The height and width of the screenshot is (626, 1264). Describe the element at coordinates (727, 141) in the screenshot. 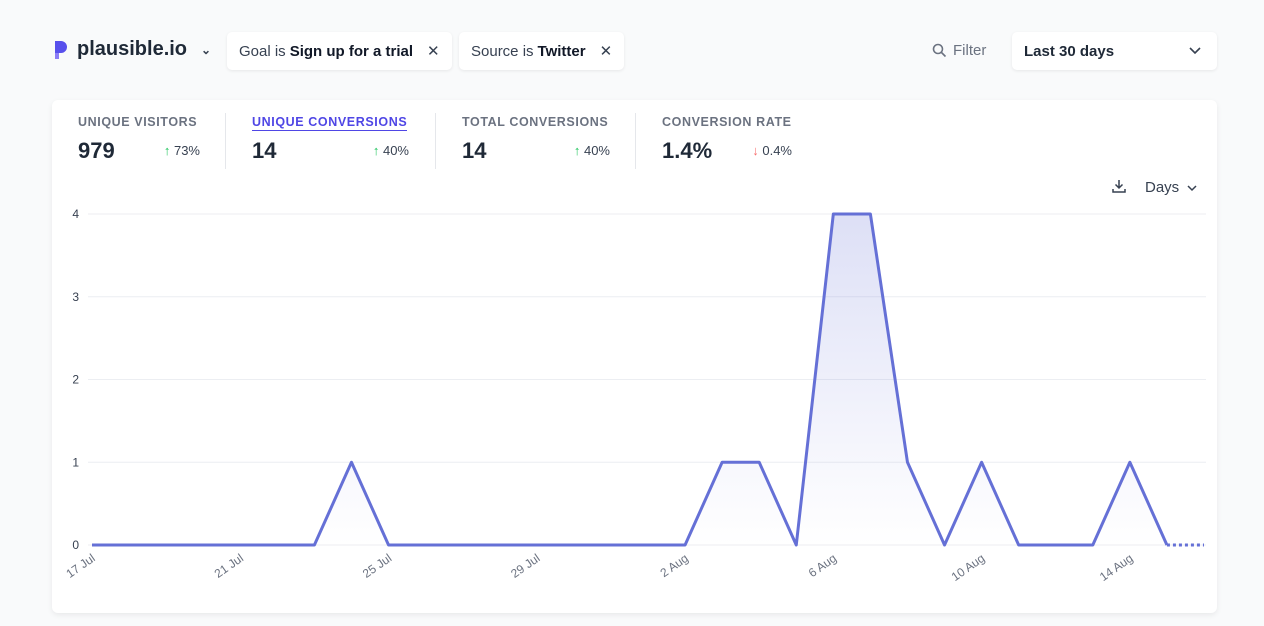

I see `stat-conversion-rate: CONVERSION RATE 1.4% ↓ 0.4%` at that location.